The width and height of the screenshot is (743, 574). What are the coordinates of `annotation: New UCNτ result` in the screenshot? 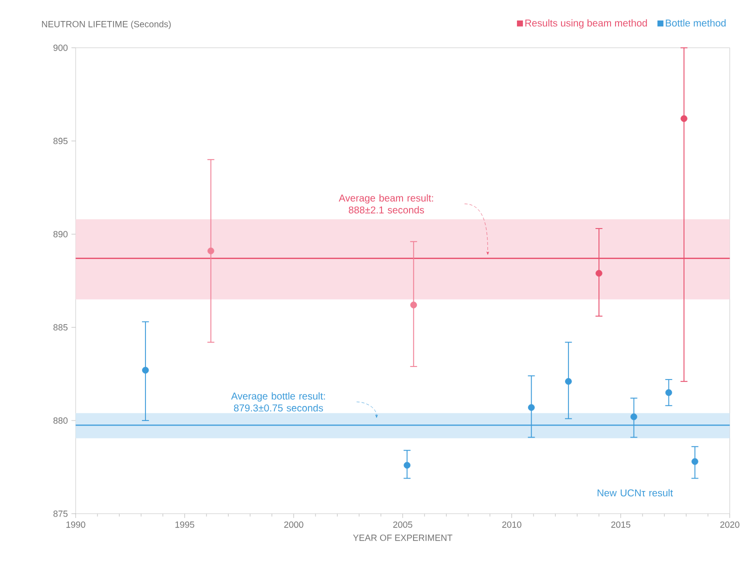 It's located at (635, 492).